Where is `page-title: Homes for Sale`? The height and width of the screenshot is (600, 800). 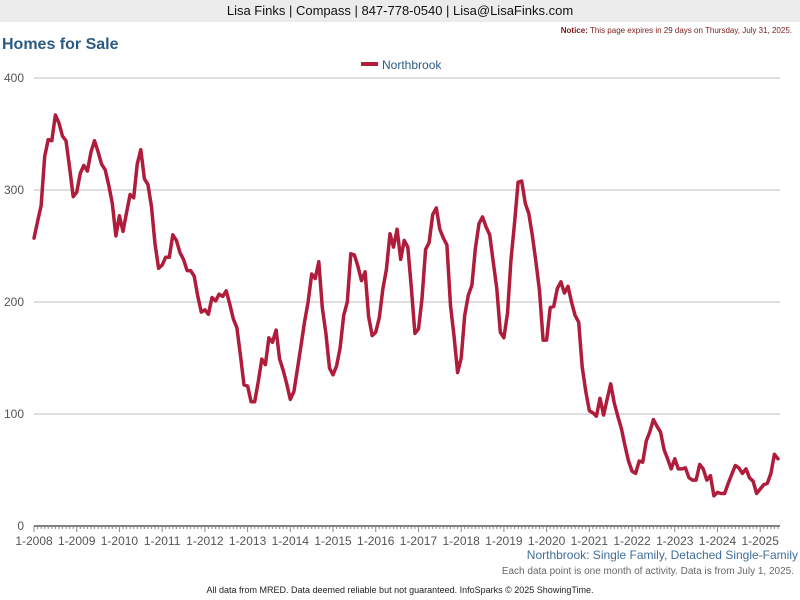
page-title: Homes for Sale is located at coordinates (60, 44).